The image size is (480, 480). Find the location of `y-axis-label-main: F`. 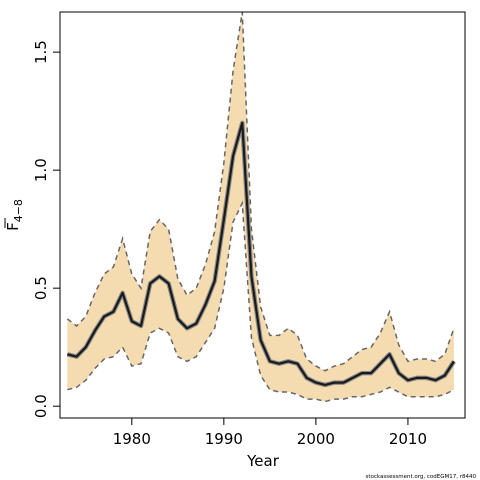

y-axis-label-main: F is located at coordinates (13, 226).